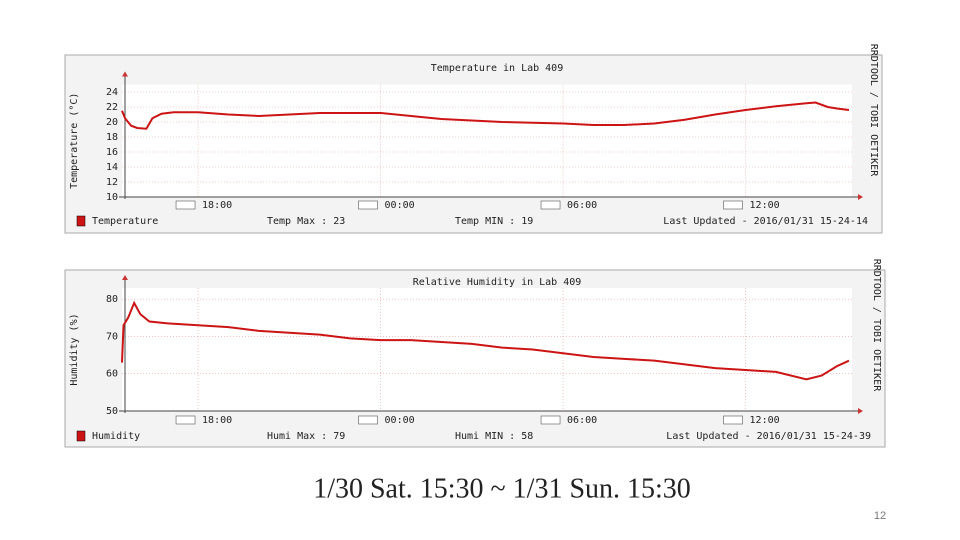 The image size is (960, 540). What do you see at coordinates (112, 374) in the screenshot?
I see `y-tick-label: 60` at bounding box center [112, 374].